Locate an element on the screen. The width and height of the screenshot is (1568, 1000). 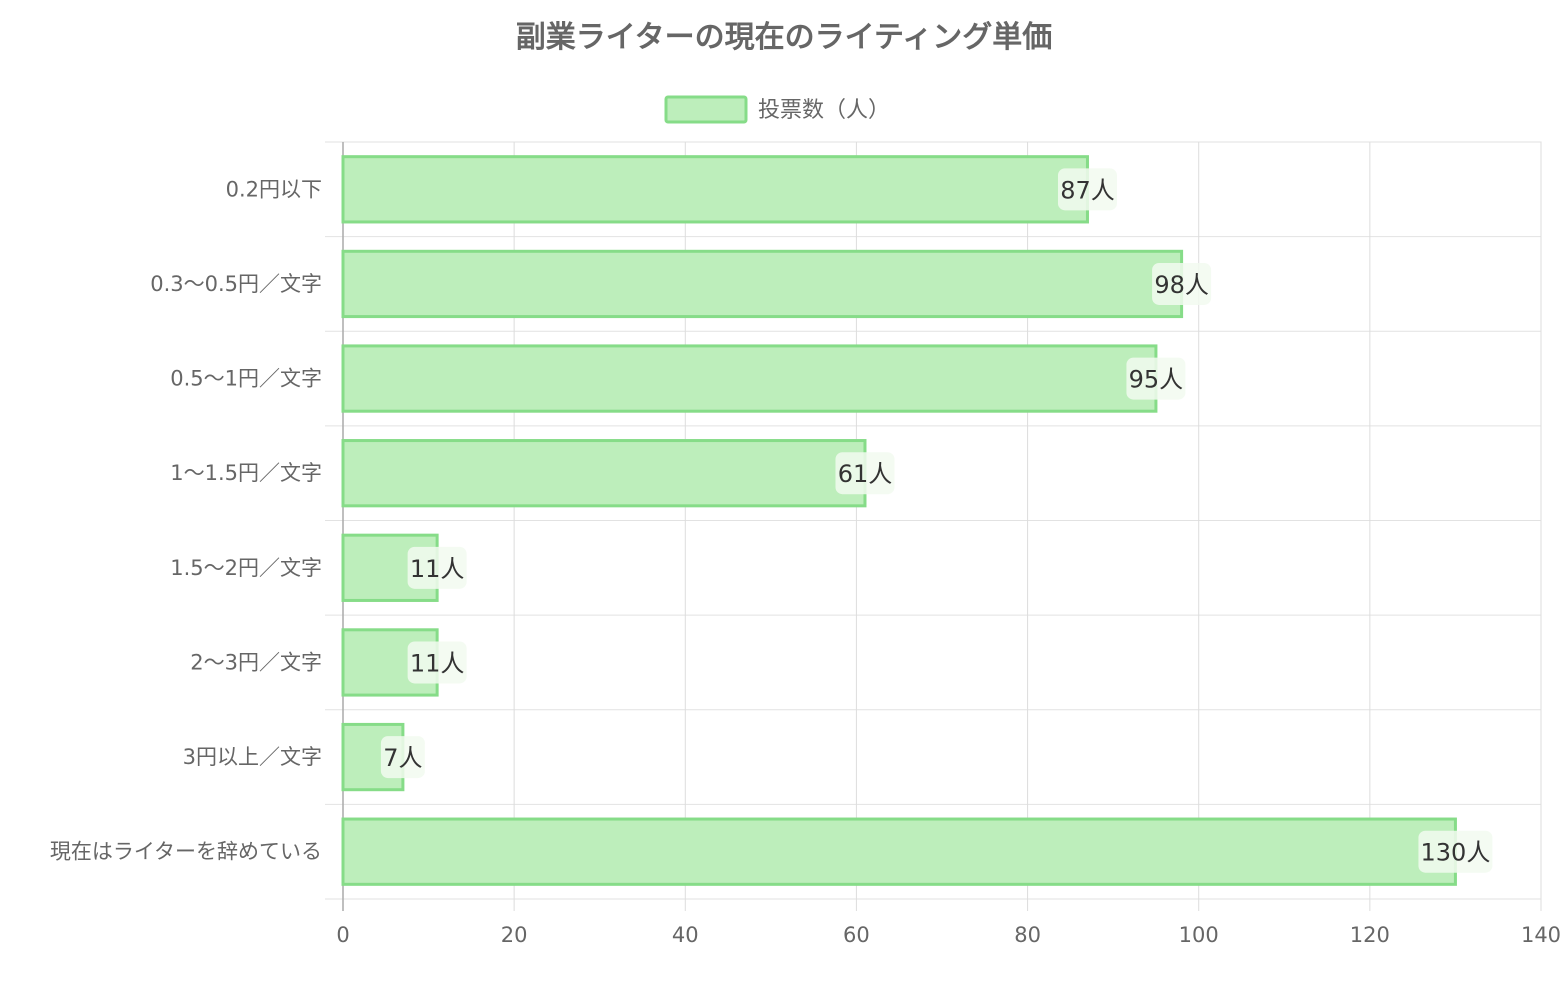
category-label: 0.3〜0.5円／文字 is located at coordinates (236, 284).